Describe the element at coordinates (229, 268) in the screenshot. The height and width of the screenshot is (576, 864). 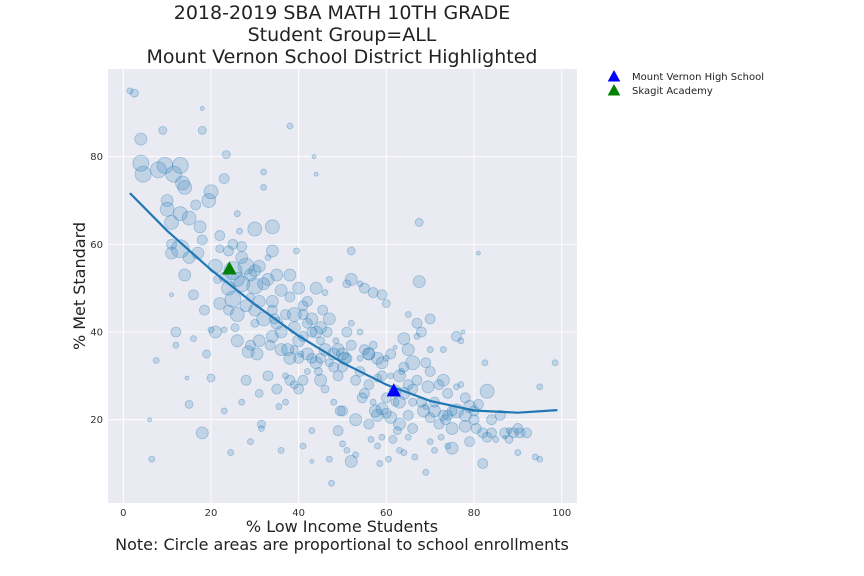
I see `highlight-marker-skagit-academy` at that location.